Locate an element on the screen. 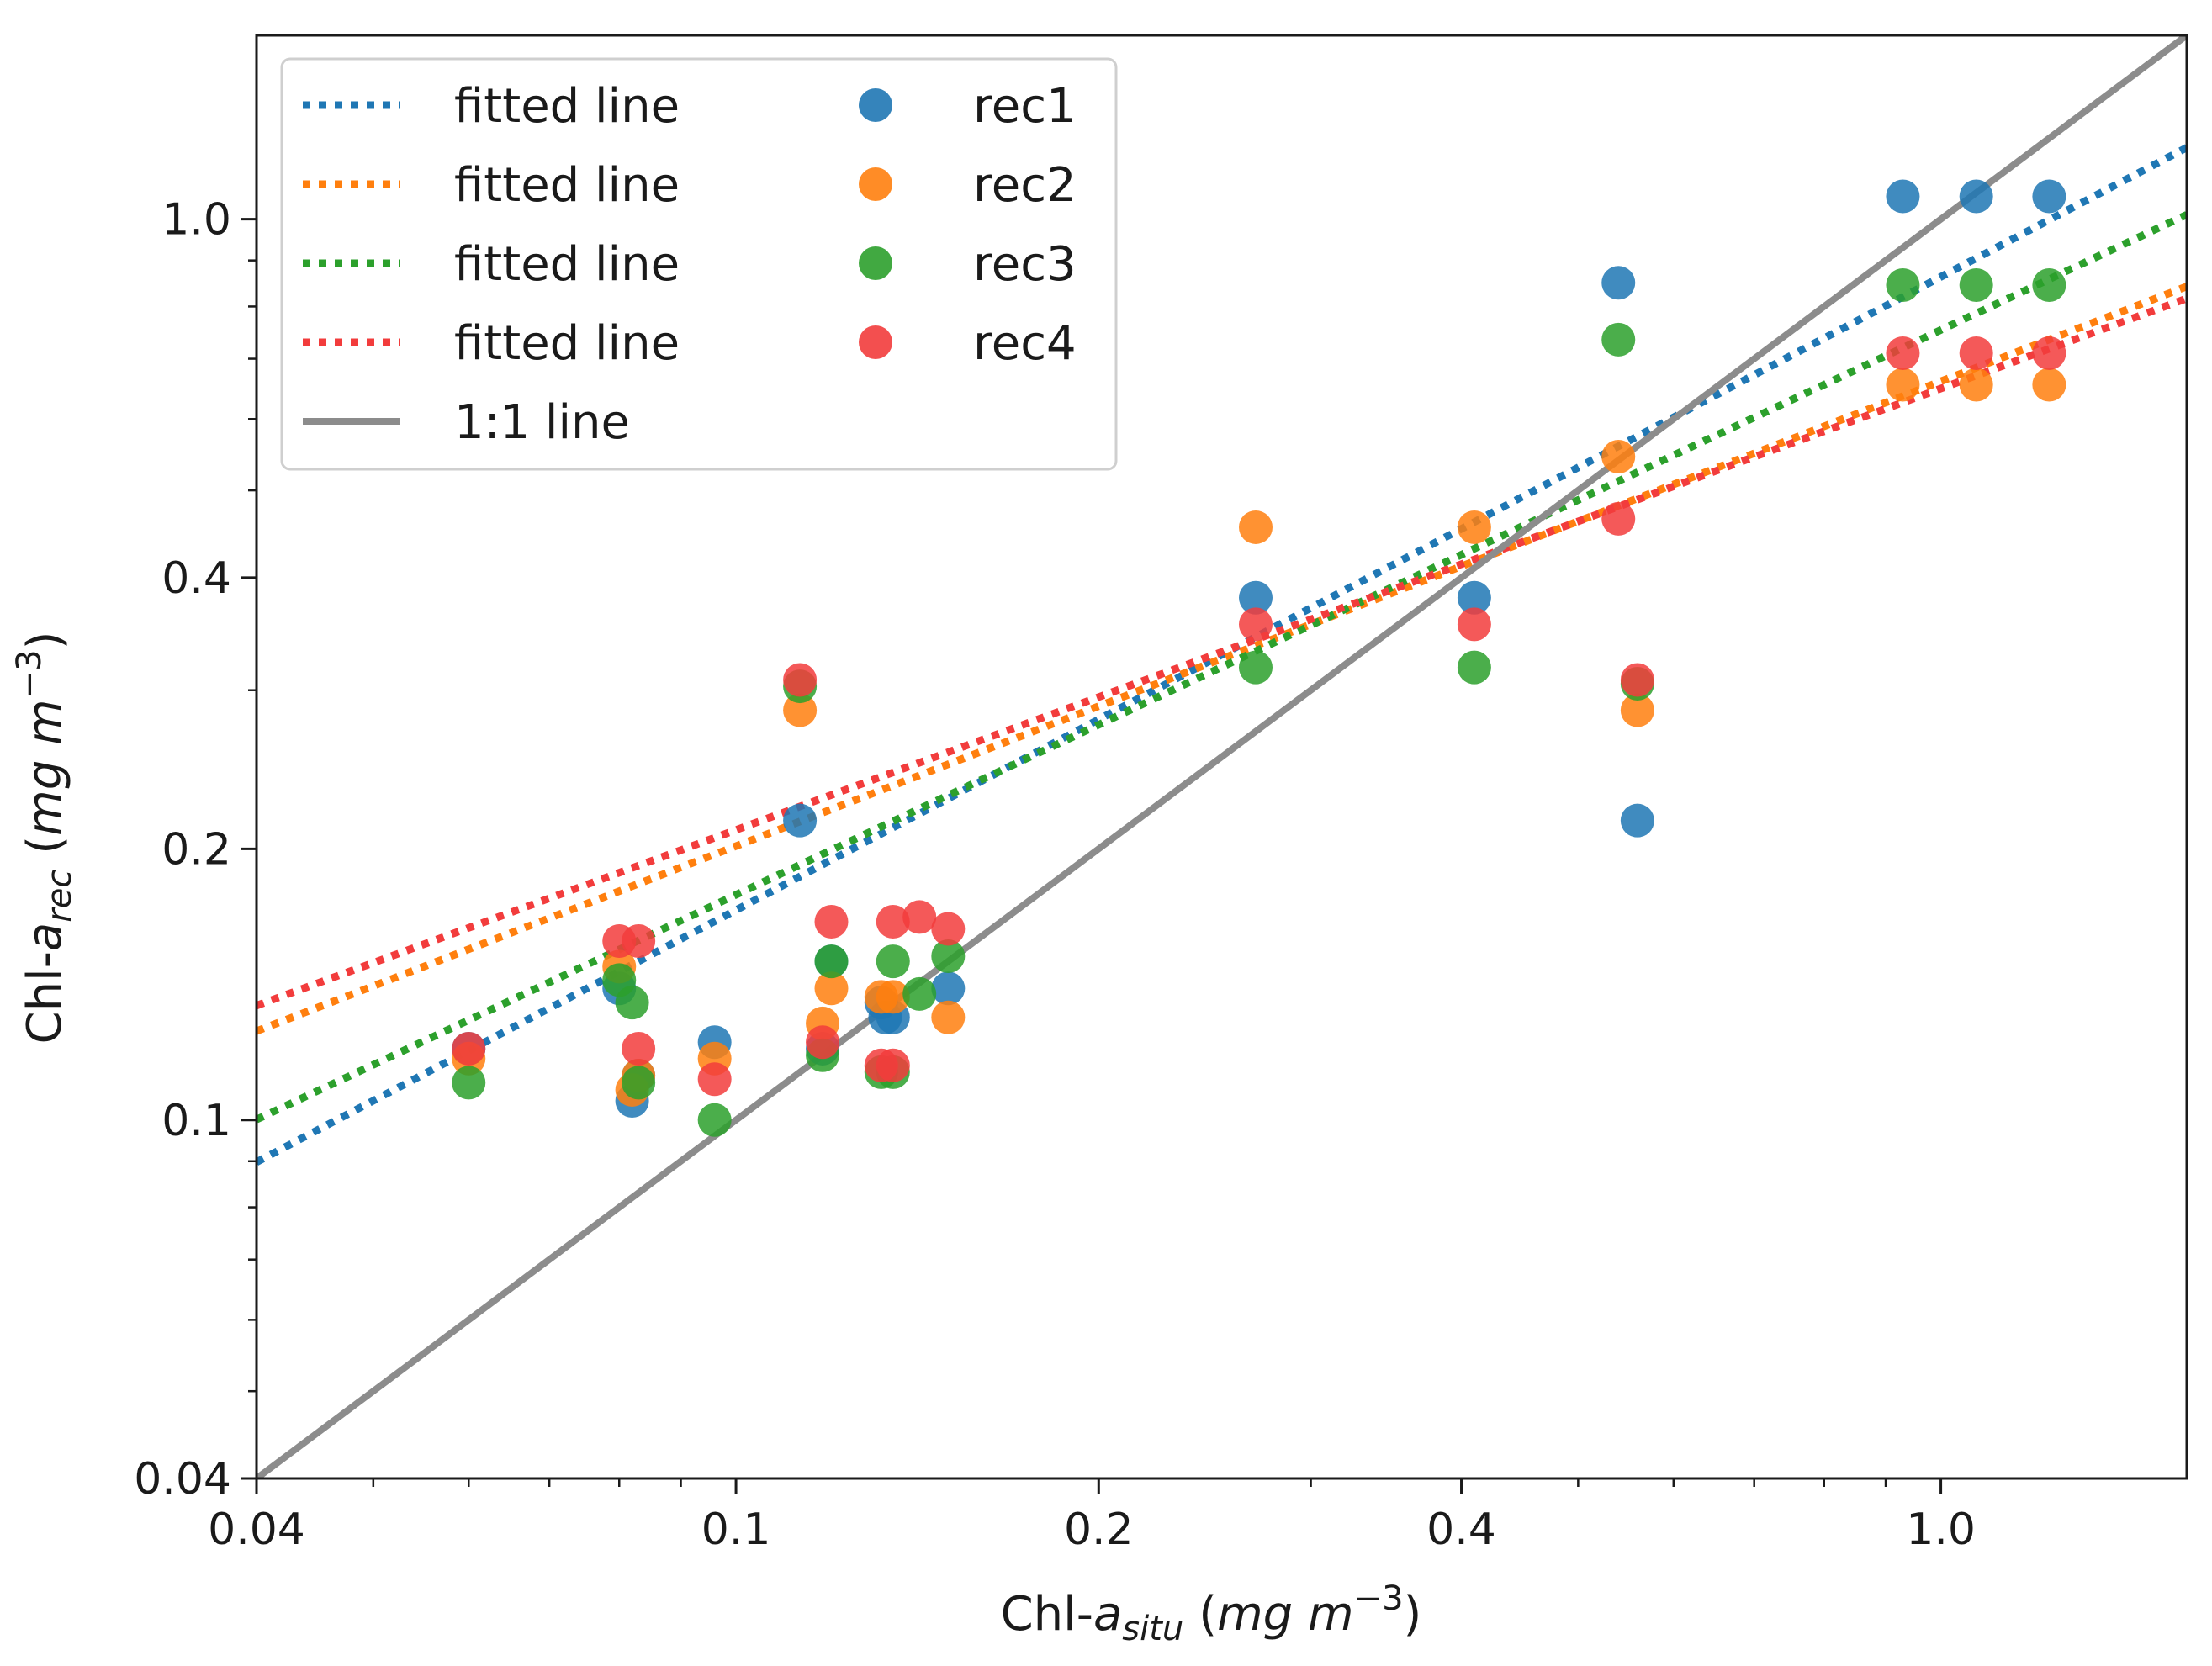 The height and width of the screenshot is (1666, 2212). y-tick-label: 0.04 is located at coordinates (182, 1479).